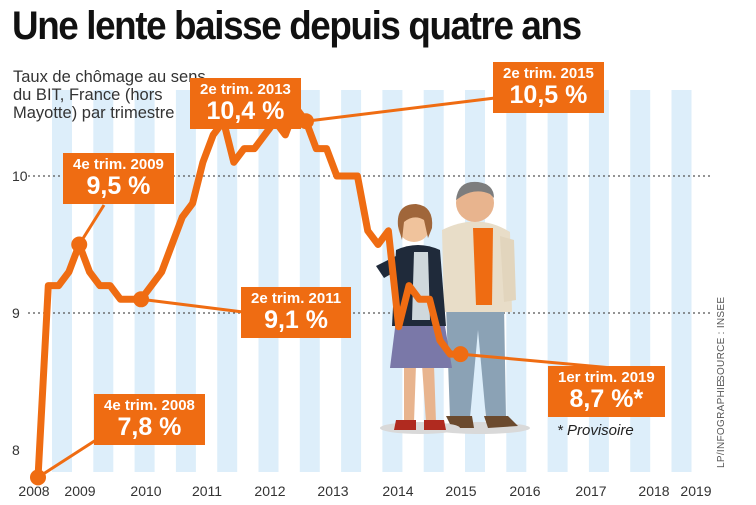 The height and width of the screenshot is (505, 756). I want to click on callout-2019: 1er trim. 2019 8,7 %*, so click(606, 391).